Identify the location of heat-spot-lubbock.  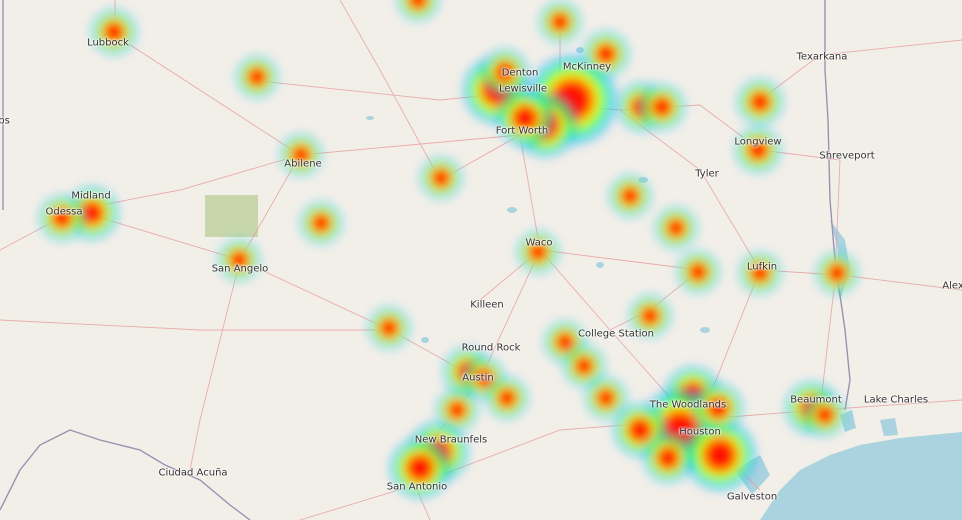
(114, 32).